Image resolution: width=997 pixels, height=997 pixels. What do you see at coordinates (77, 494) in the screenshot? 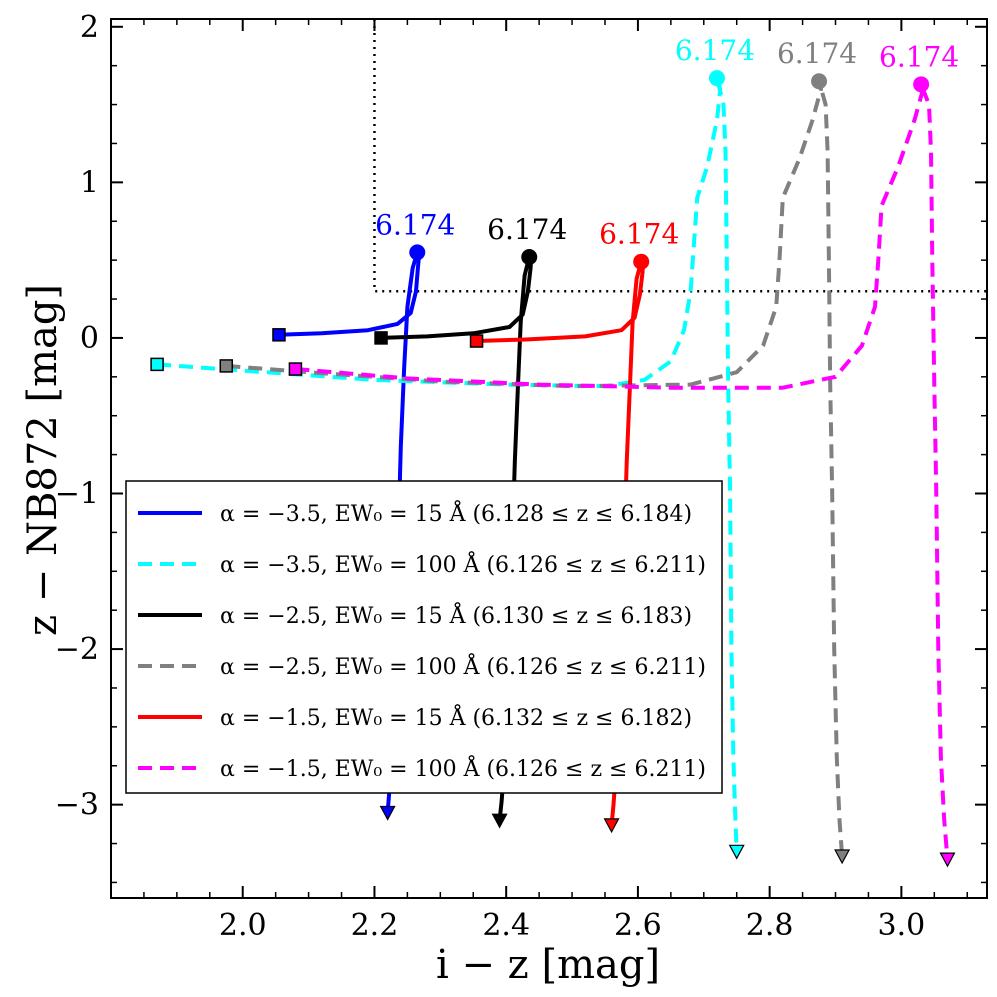
I see `y-tick-label: −1` at bounding box center [77, 494].